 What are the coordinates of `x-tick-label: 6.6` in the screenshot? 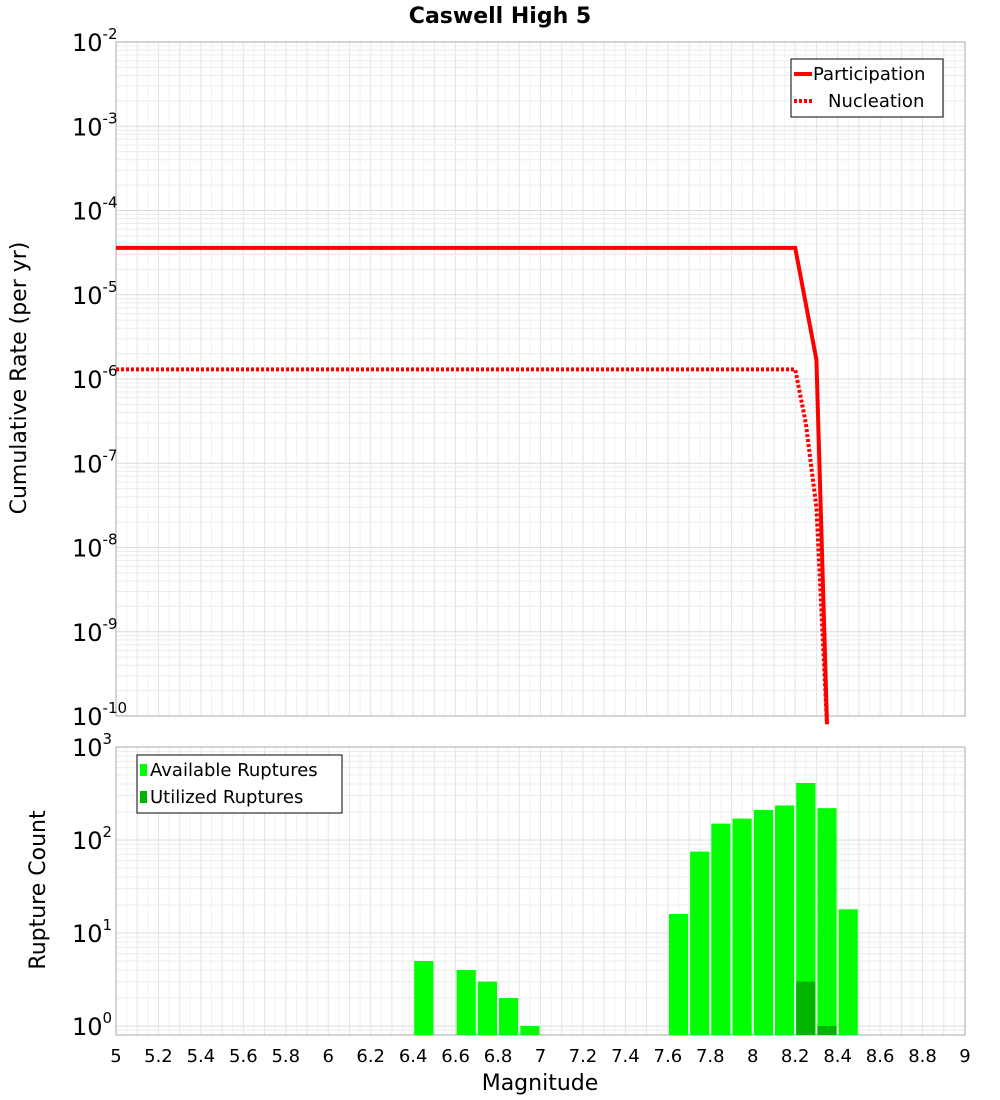 It's located at (455, 1056).